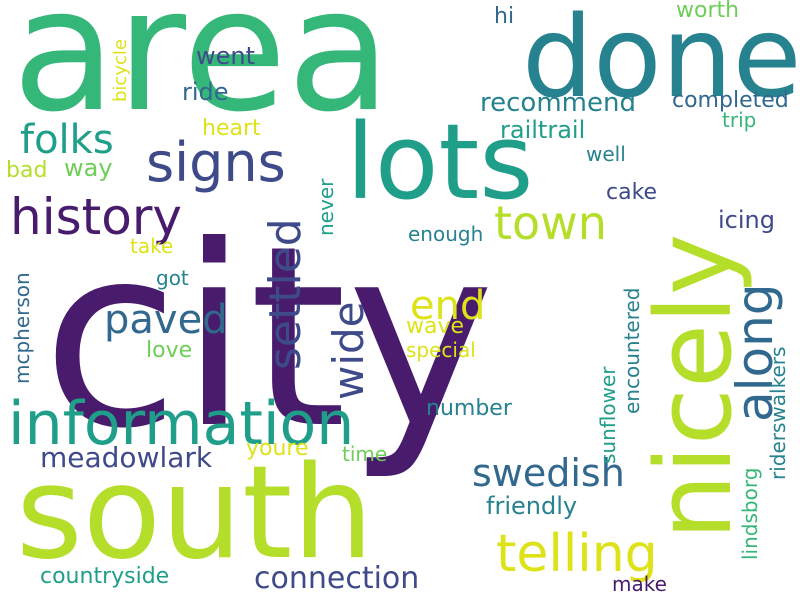  I want to click on word-love: love, so click(169, 350).